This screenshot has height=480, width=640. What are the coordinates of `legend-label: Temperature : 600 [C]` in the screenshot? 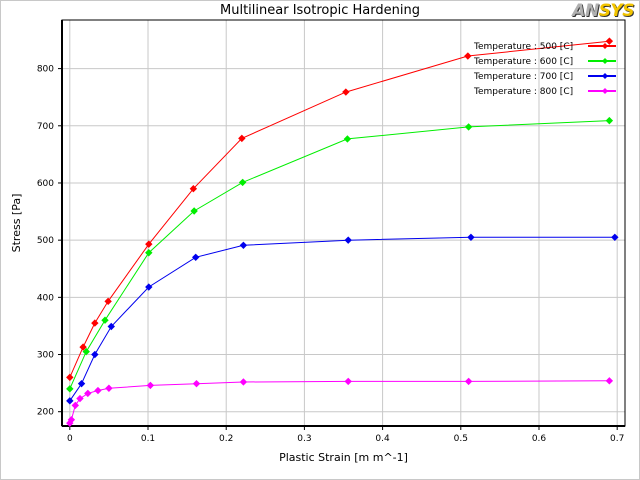 It's located at (523, 62).